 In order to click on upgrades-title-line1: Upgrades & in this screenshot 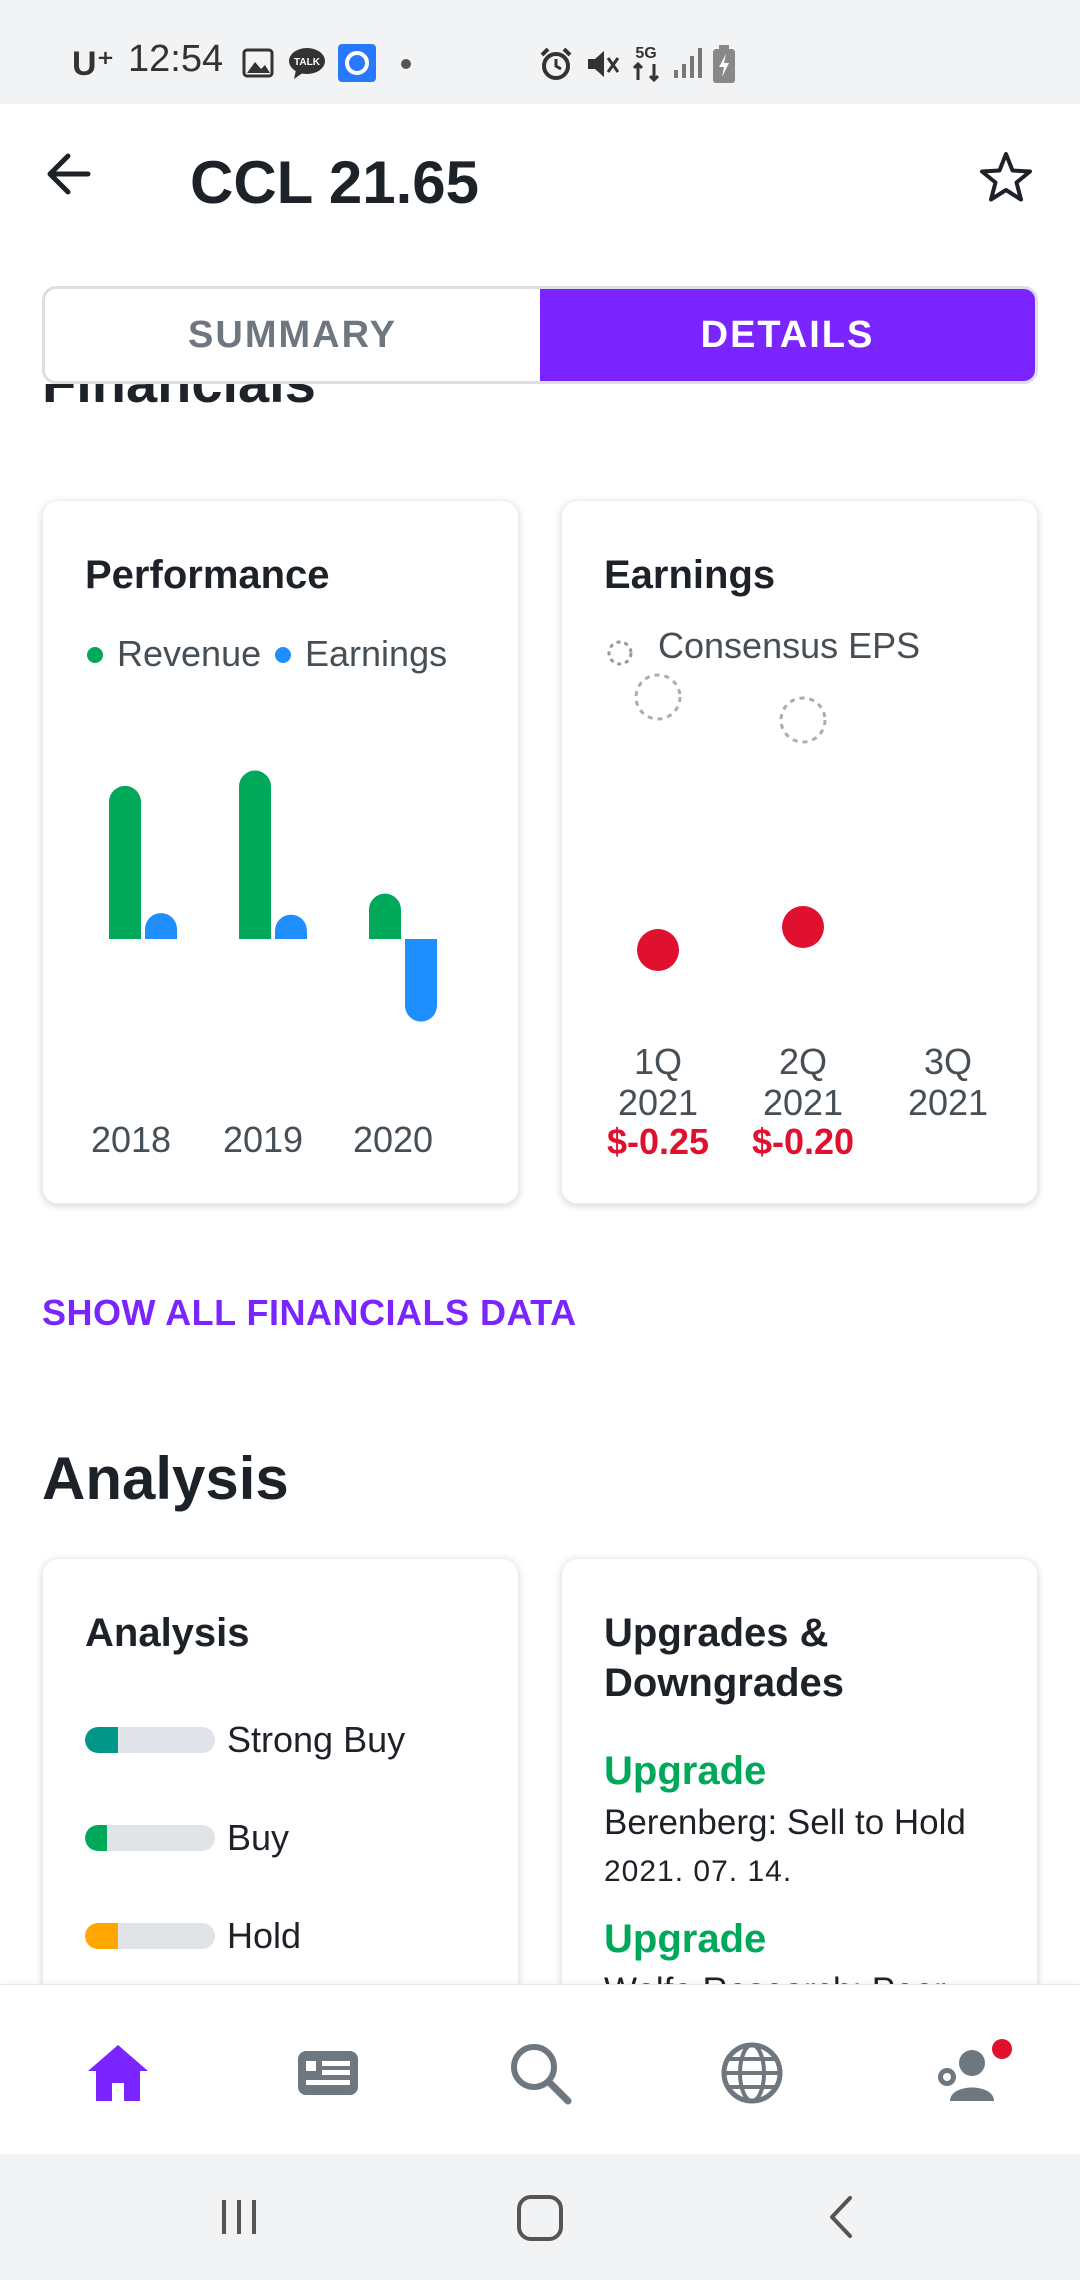, I will do `click(716, 1633)`.